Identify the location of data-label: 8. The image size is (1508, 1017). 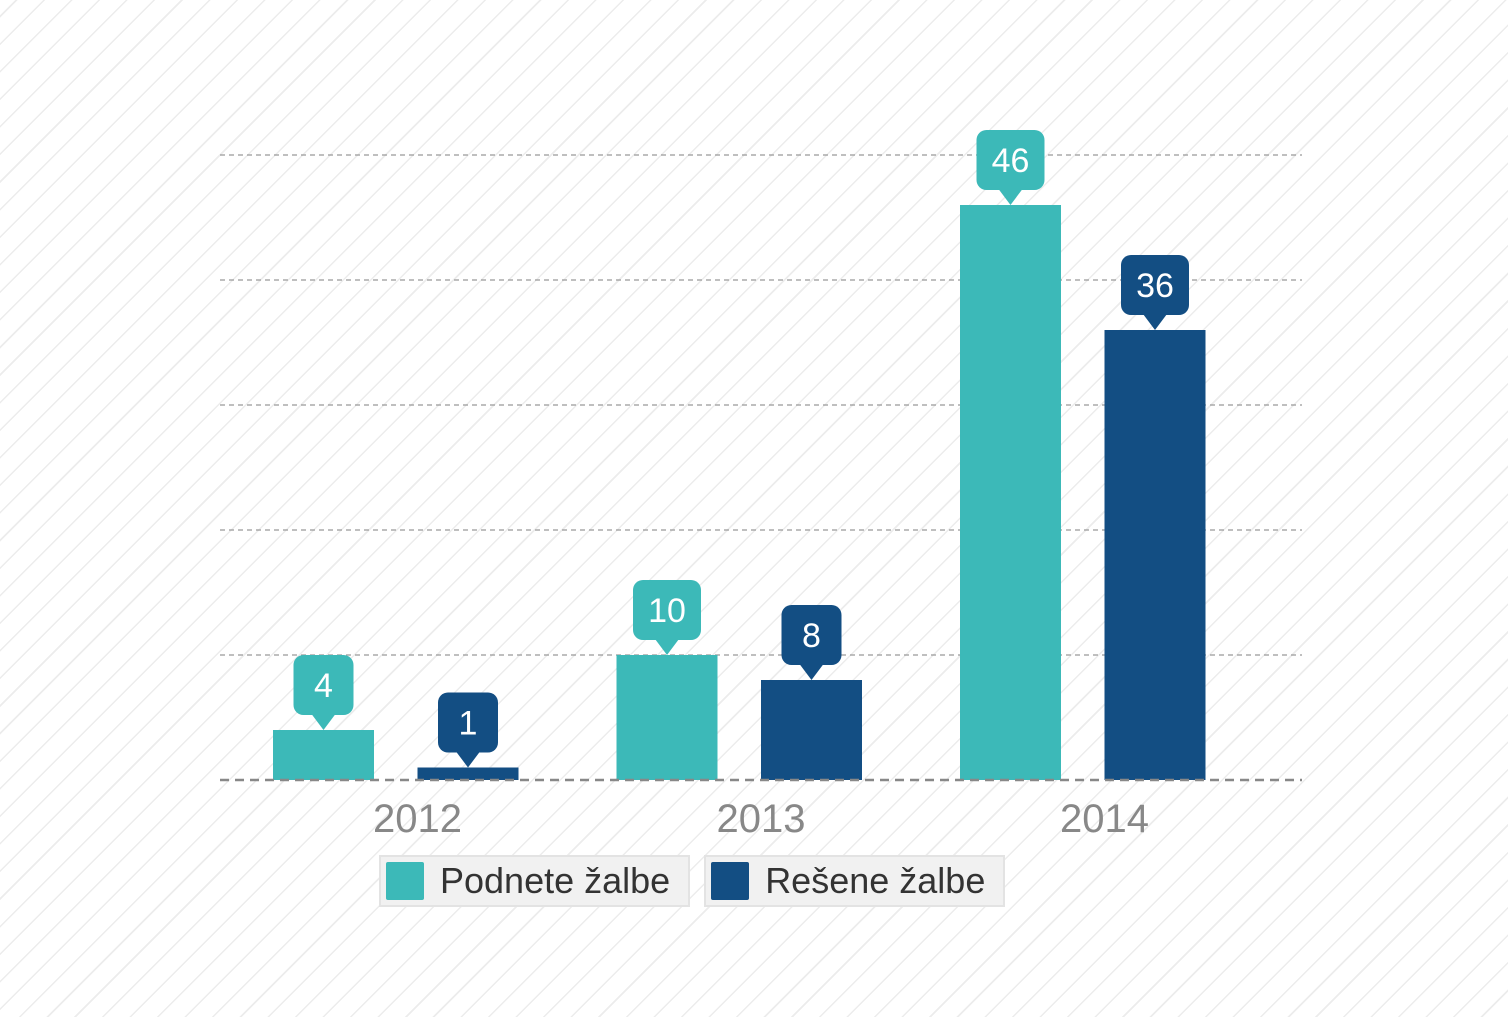
(811, 636).